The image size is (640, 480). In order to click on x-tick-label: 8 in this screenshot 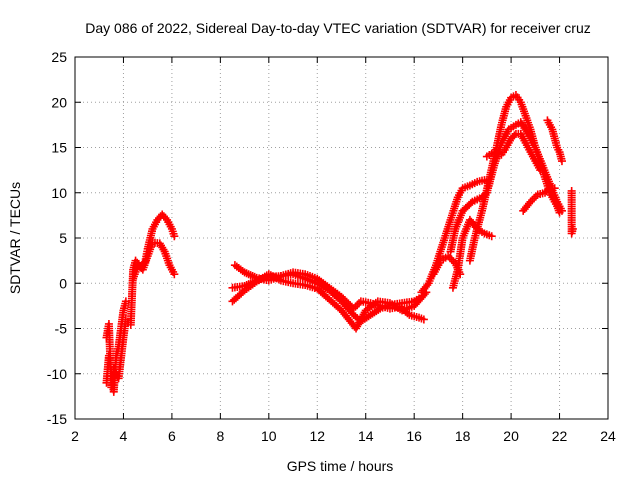, I will do `click(220, 436)`.